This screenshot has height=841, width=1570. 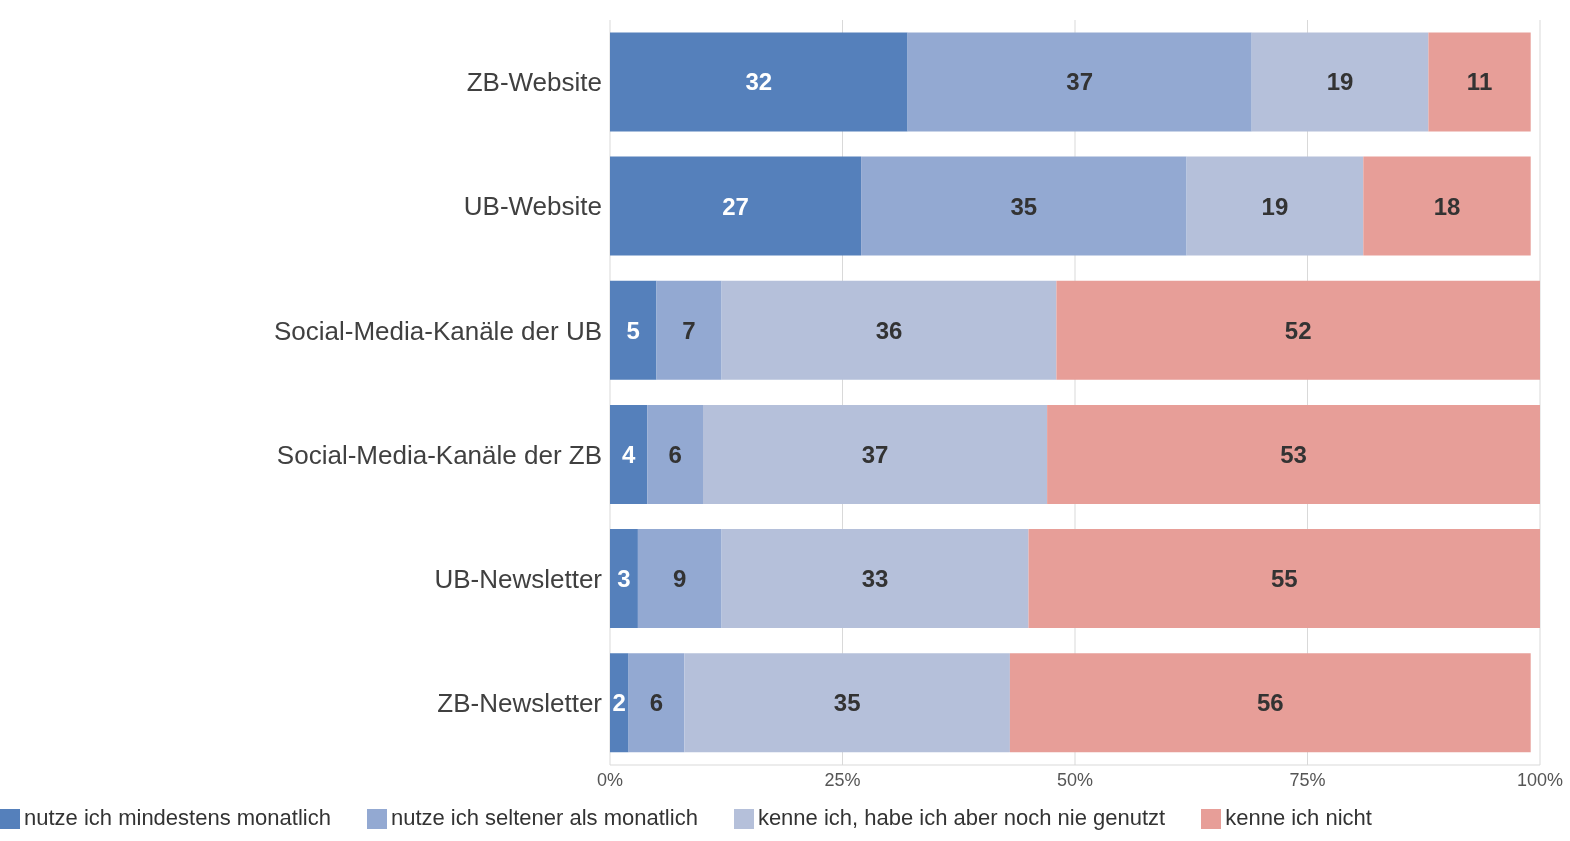 I want to click on legend-label: kenne ich, habe ich aber noch nie genutzt, so click(x=961, y=817).